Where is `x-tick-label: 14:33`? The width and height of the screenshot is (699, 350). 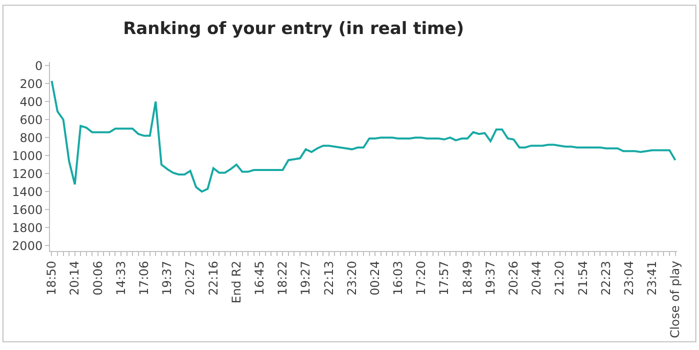
x-tick-label: 14:33 is located at coordinates (121, 278).